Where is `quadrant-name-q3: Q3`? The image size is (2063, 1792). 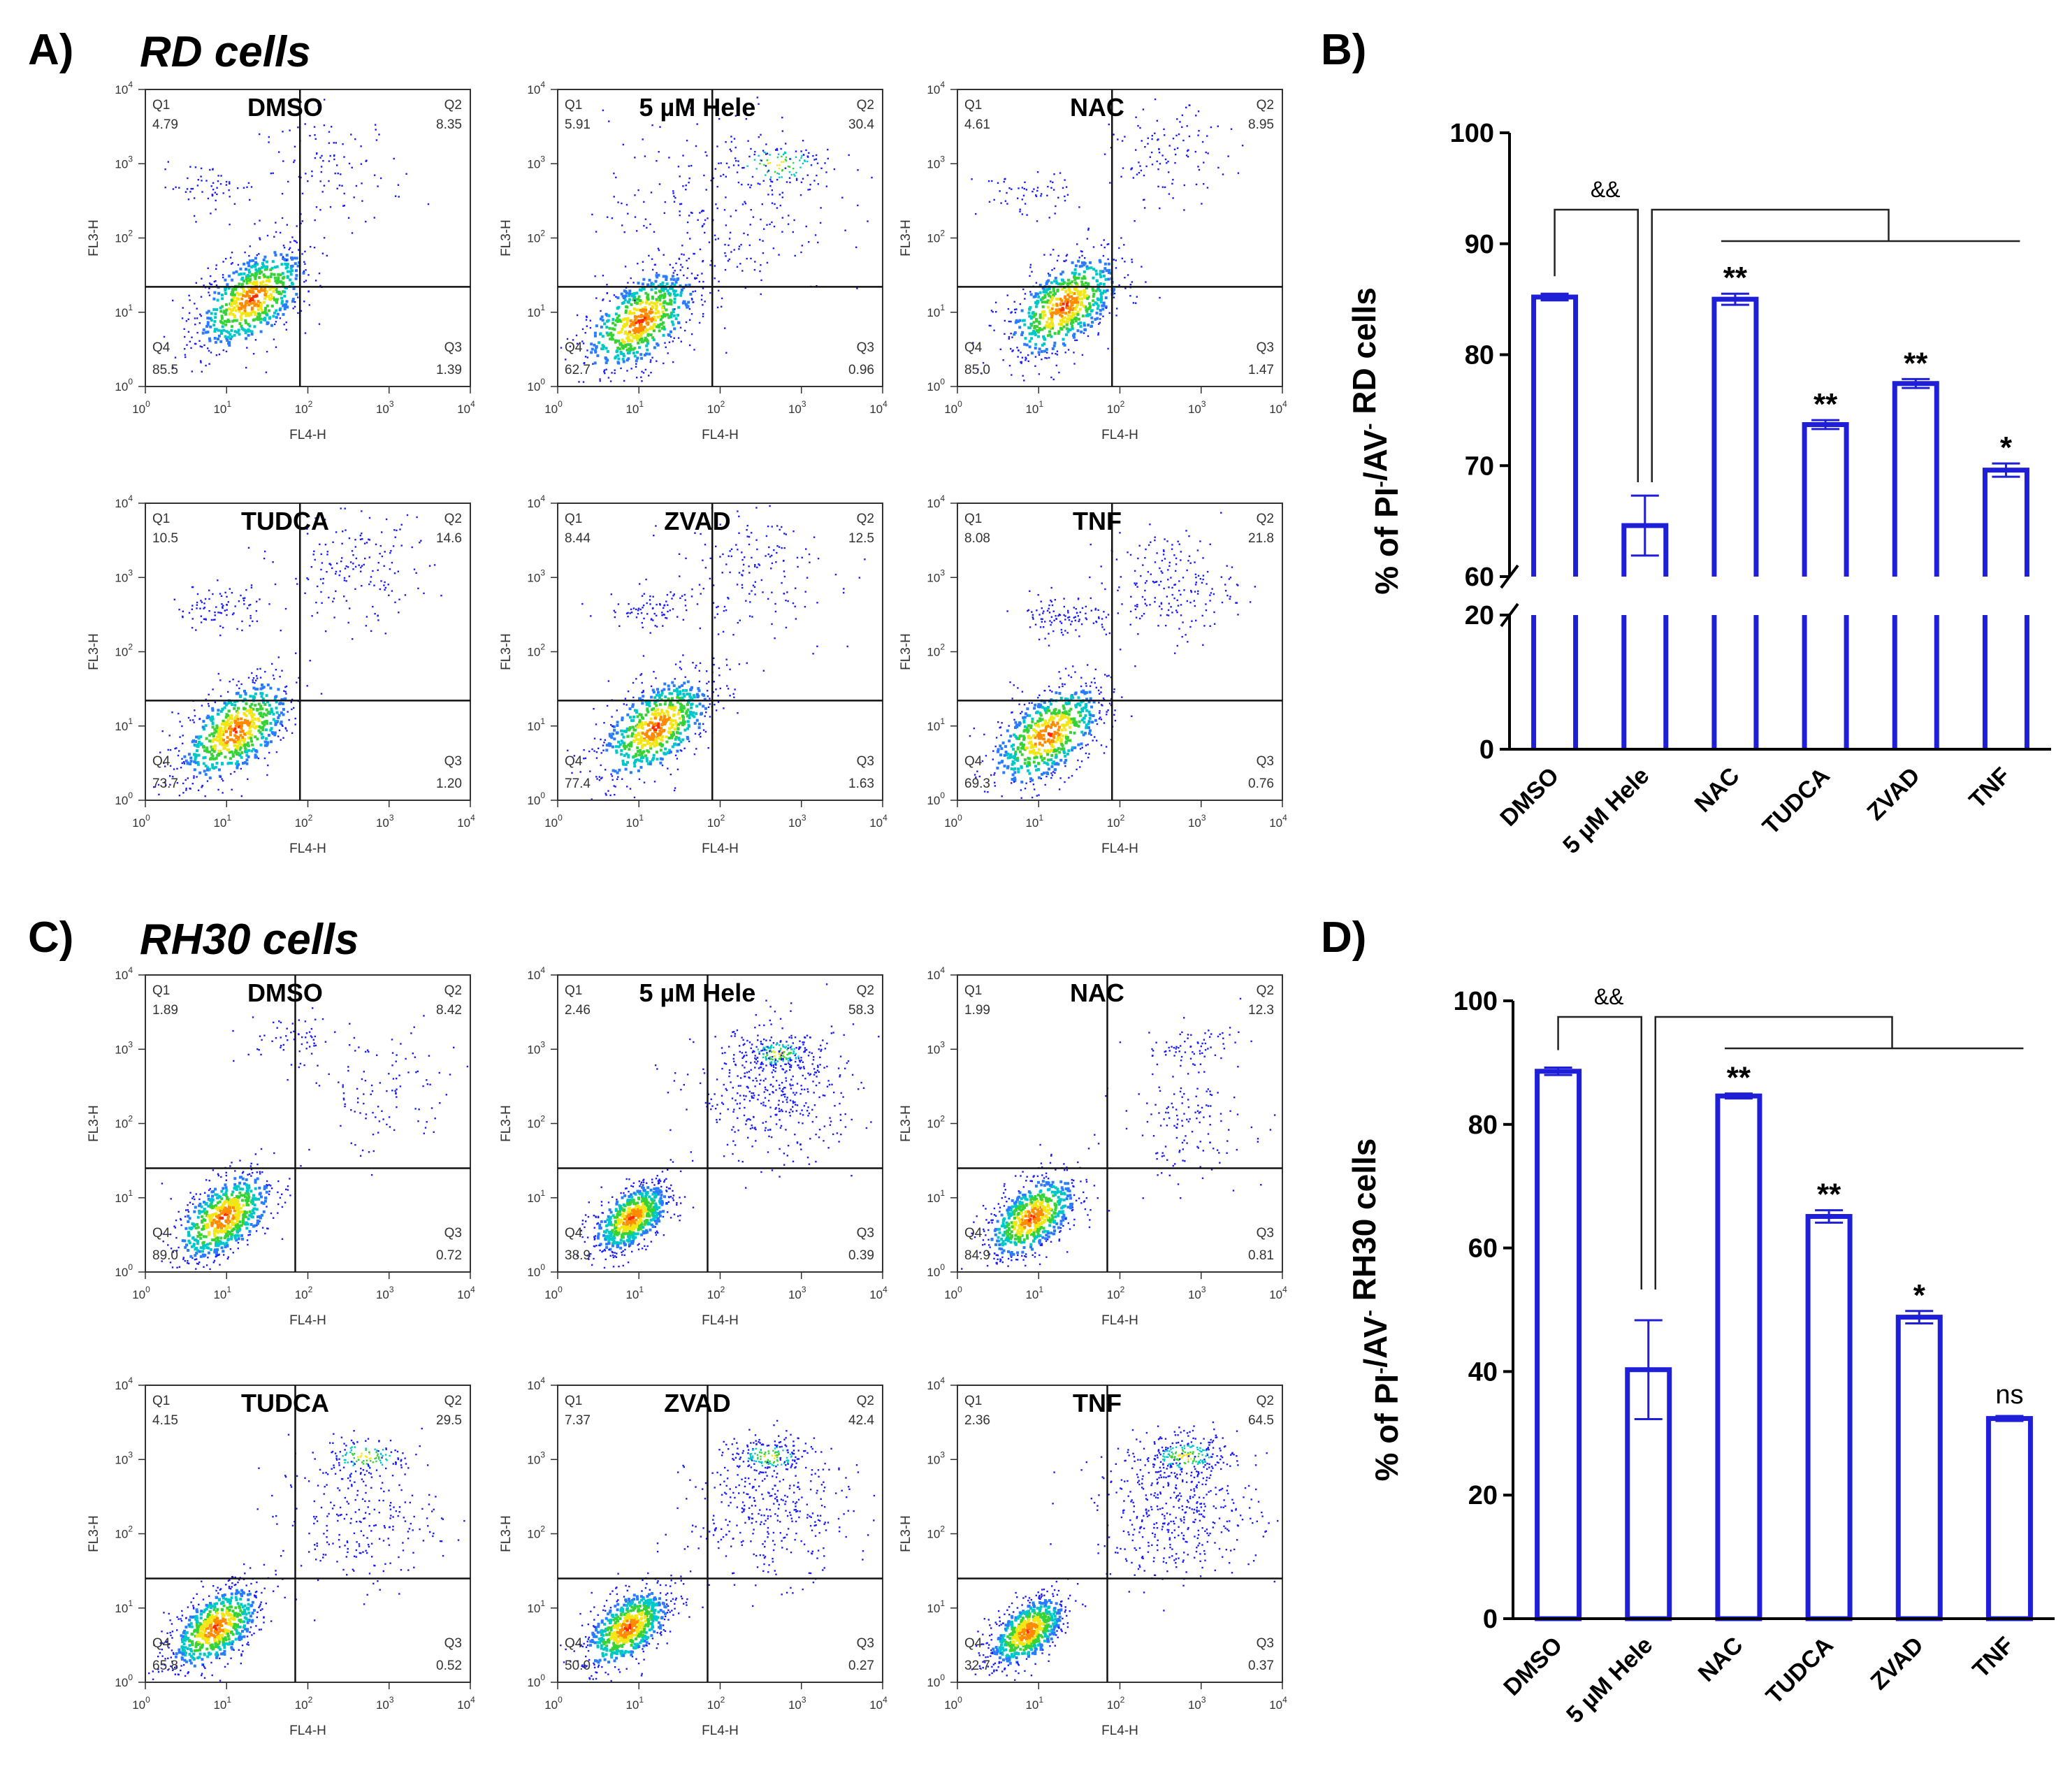 quadrant-name-q3: Q3 is located at coordinates (865, 347).